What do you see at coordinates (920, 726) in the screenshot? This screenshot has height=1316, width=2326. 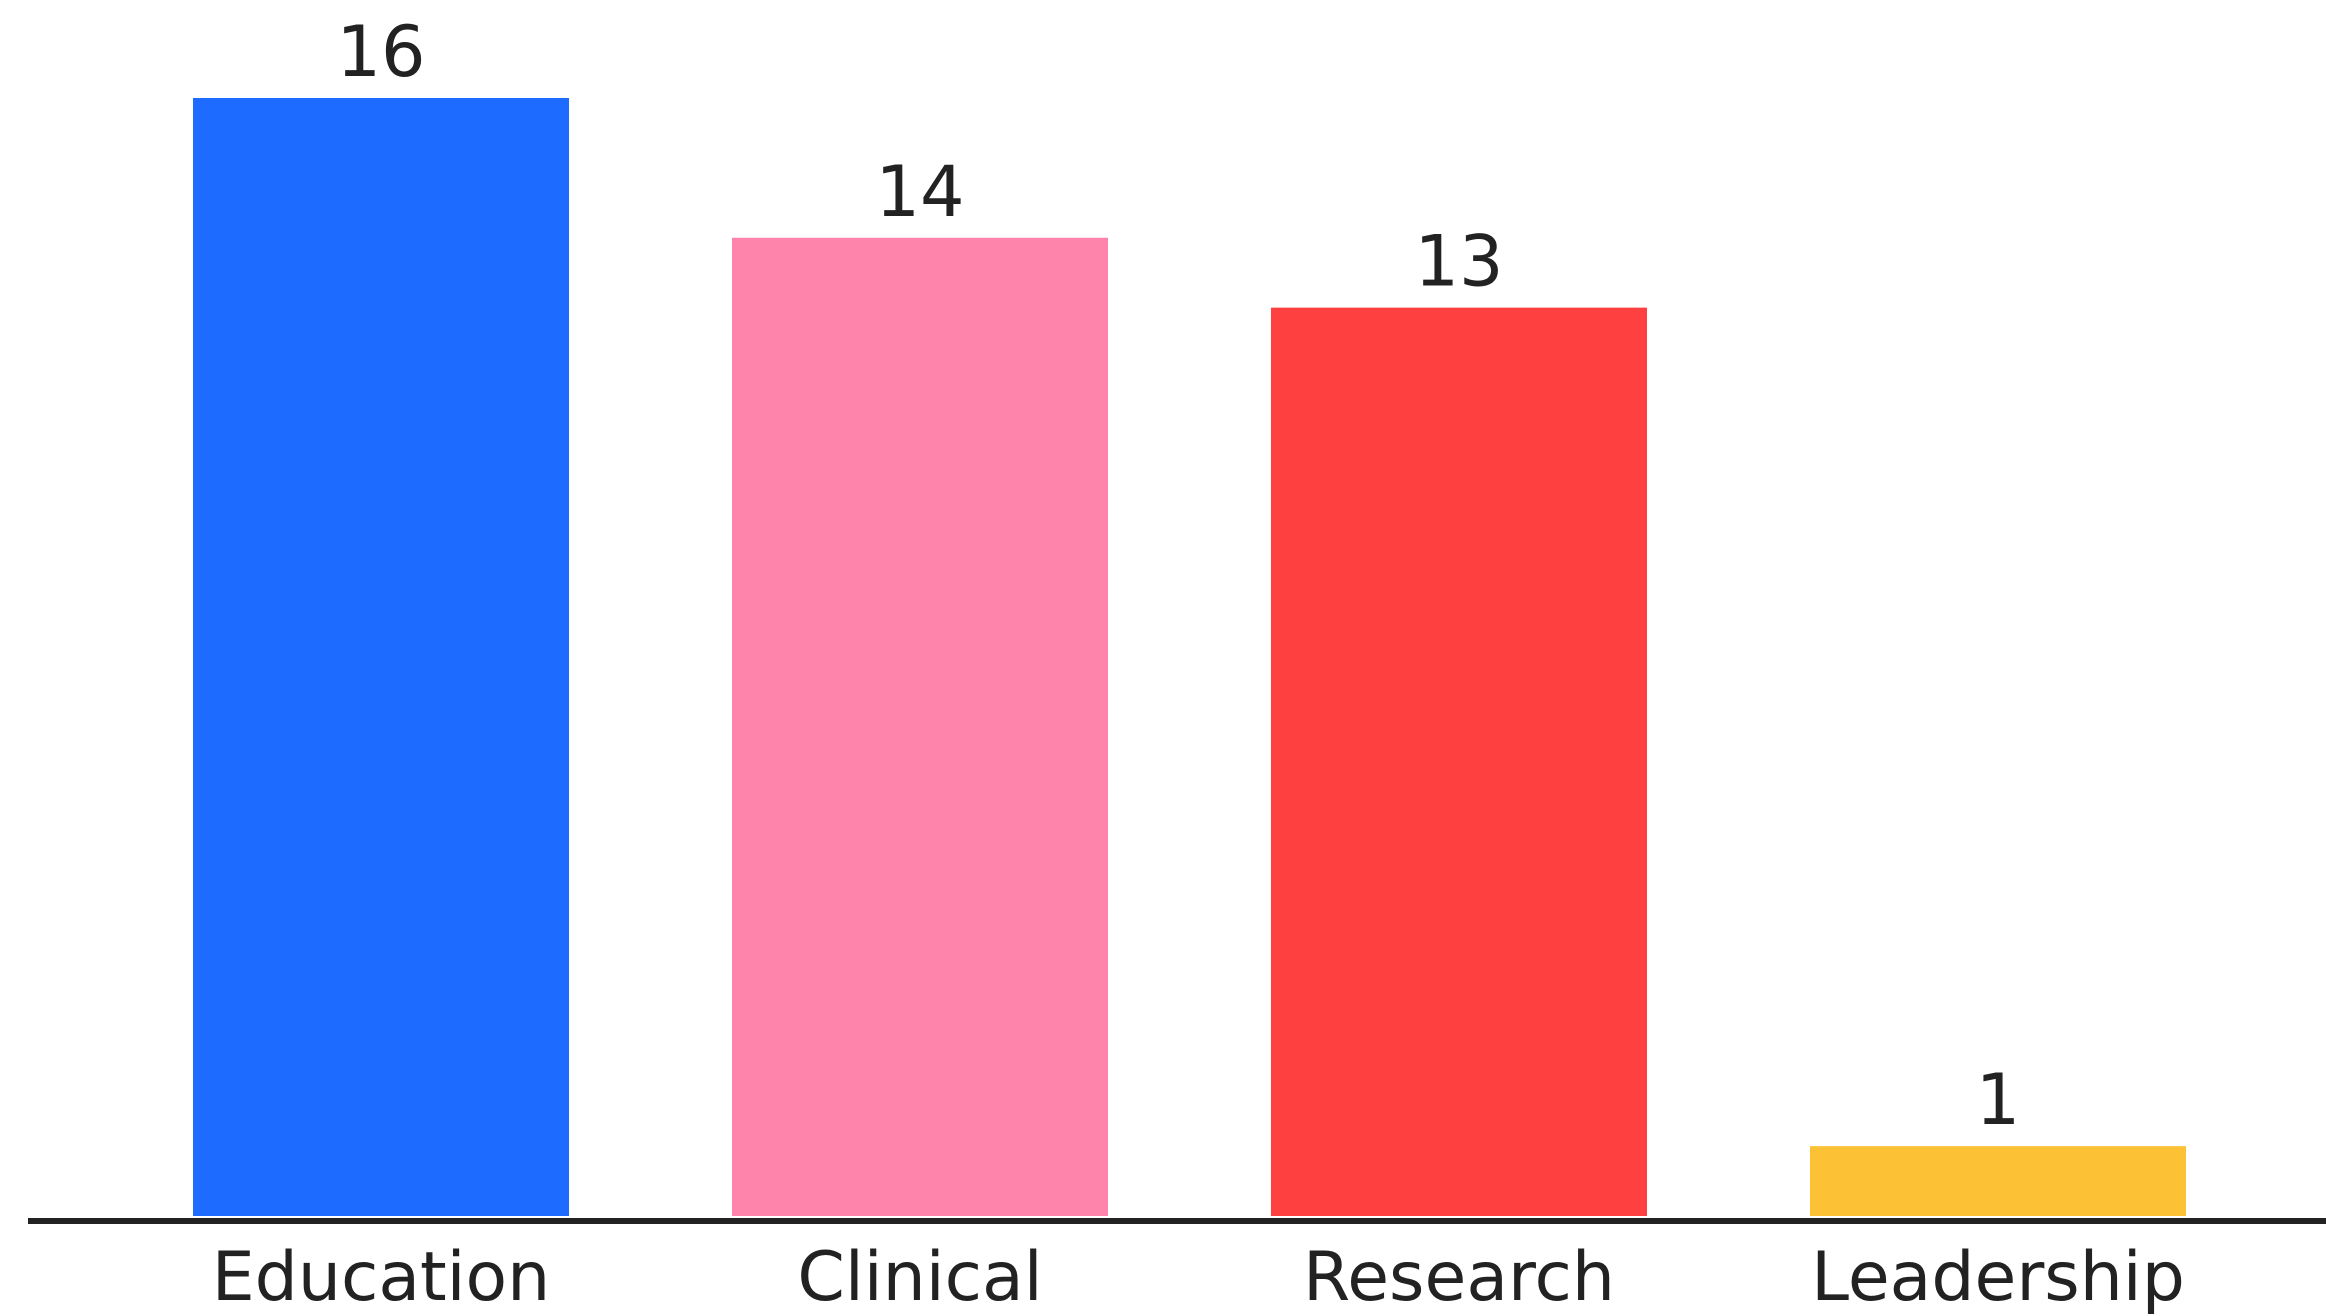 I see `bar-clinical` at bounding box center [920, 726].